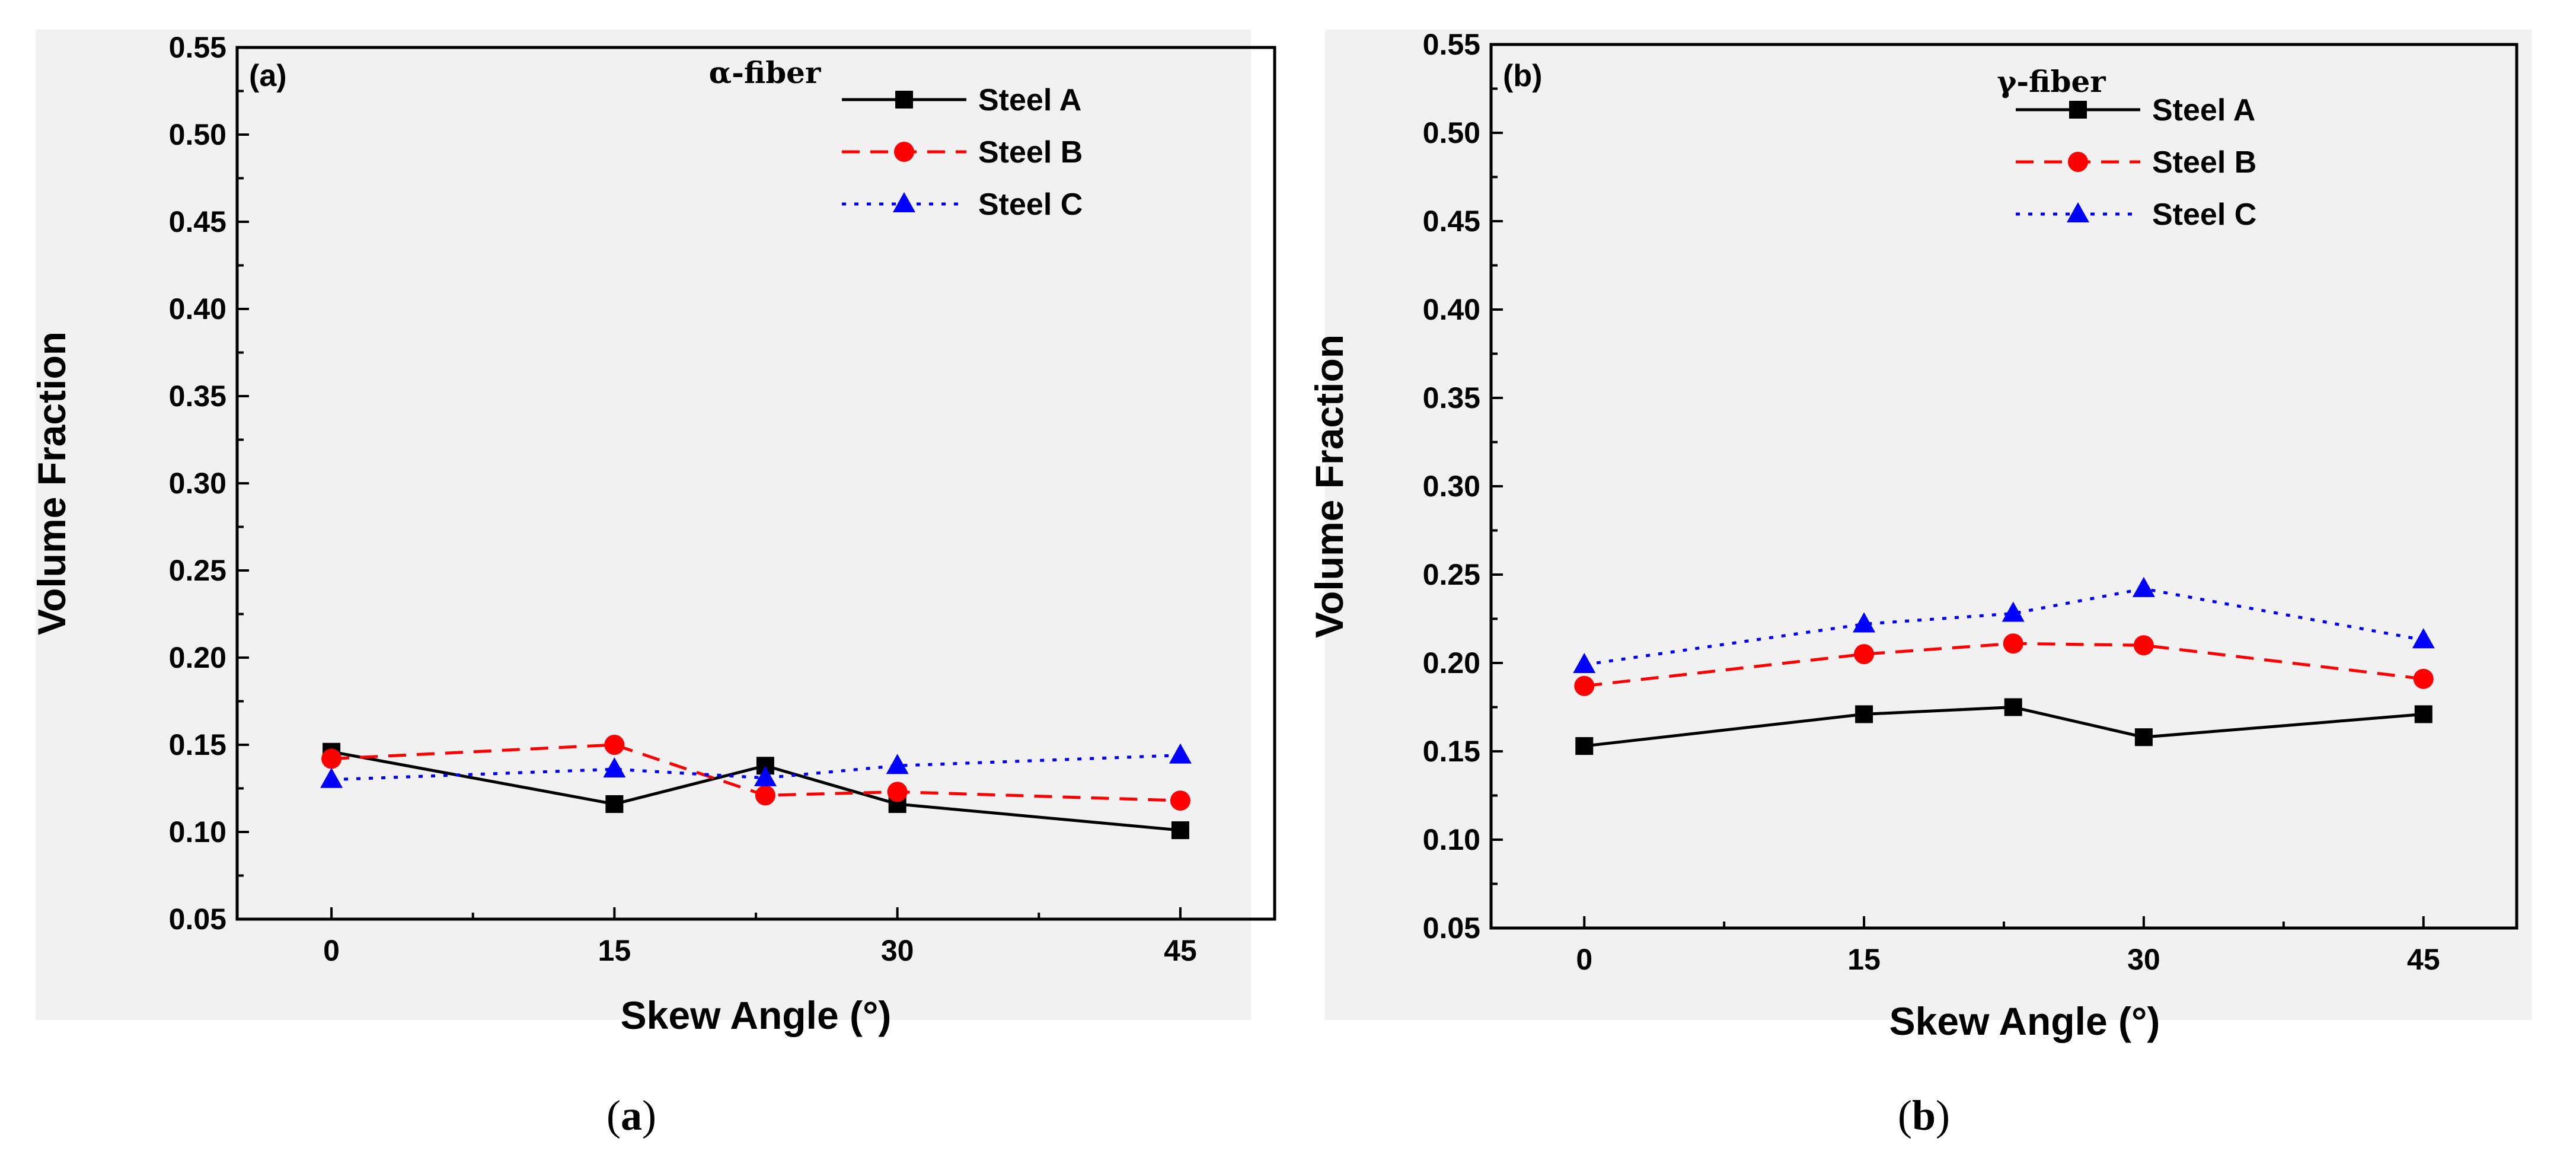 The width and height of the screenshot is (2576, 1151). Describe the element at coordinates (1905, 1115) in the screenshot. I see `chart-b-caption-open: (` at that location.